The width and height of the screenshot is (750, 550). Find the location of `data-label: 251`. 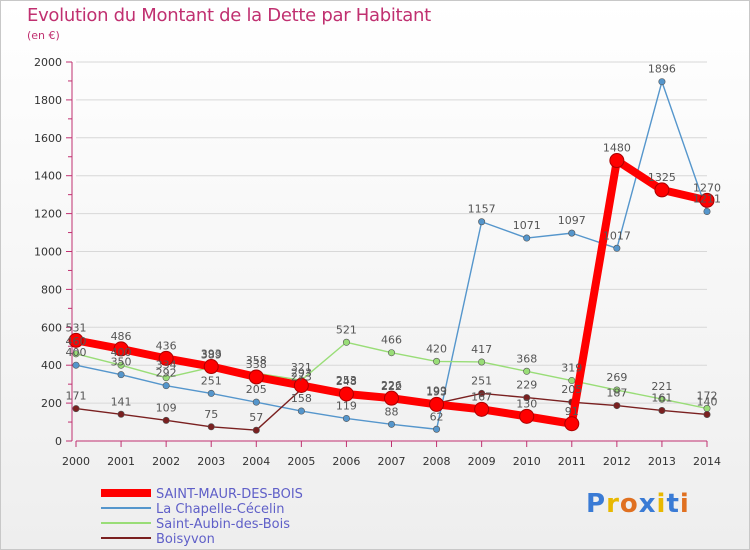

data-label: 251 is located at coordinates (481, 380).